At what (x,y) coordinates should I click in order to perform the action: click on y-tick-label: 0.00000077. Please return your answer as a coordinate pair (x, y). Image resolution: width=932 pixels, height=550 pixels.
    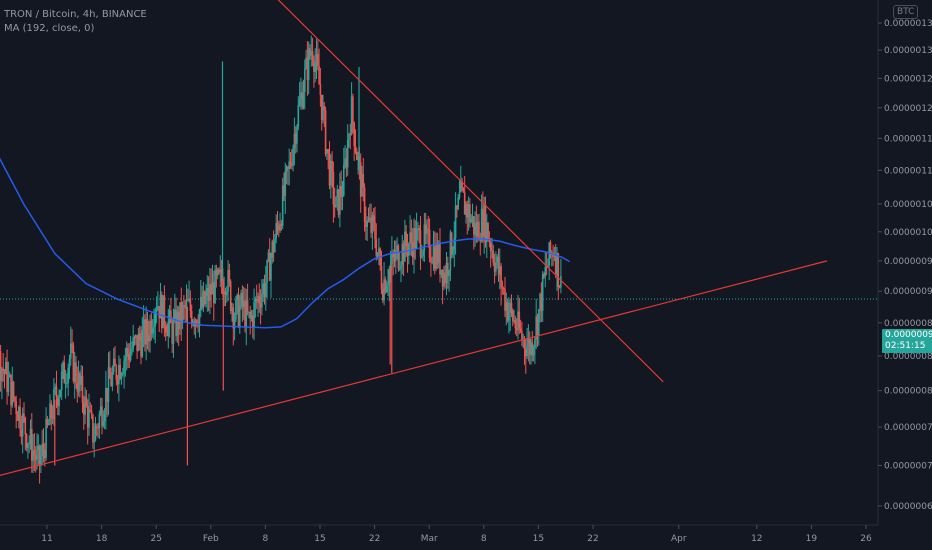
    Looking at the image, I should click on (908, 428).